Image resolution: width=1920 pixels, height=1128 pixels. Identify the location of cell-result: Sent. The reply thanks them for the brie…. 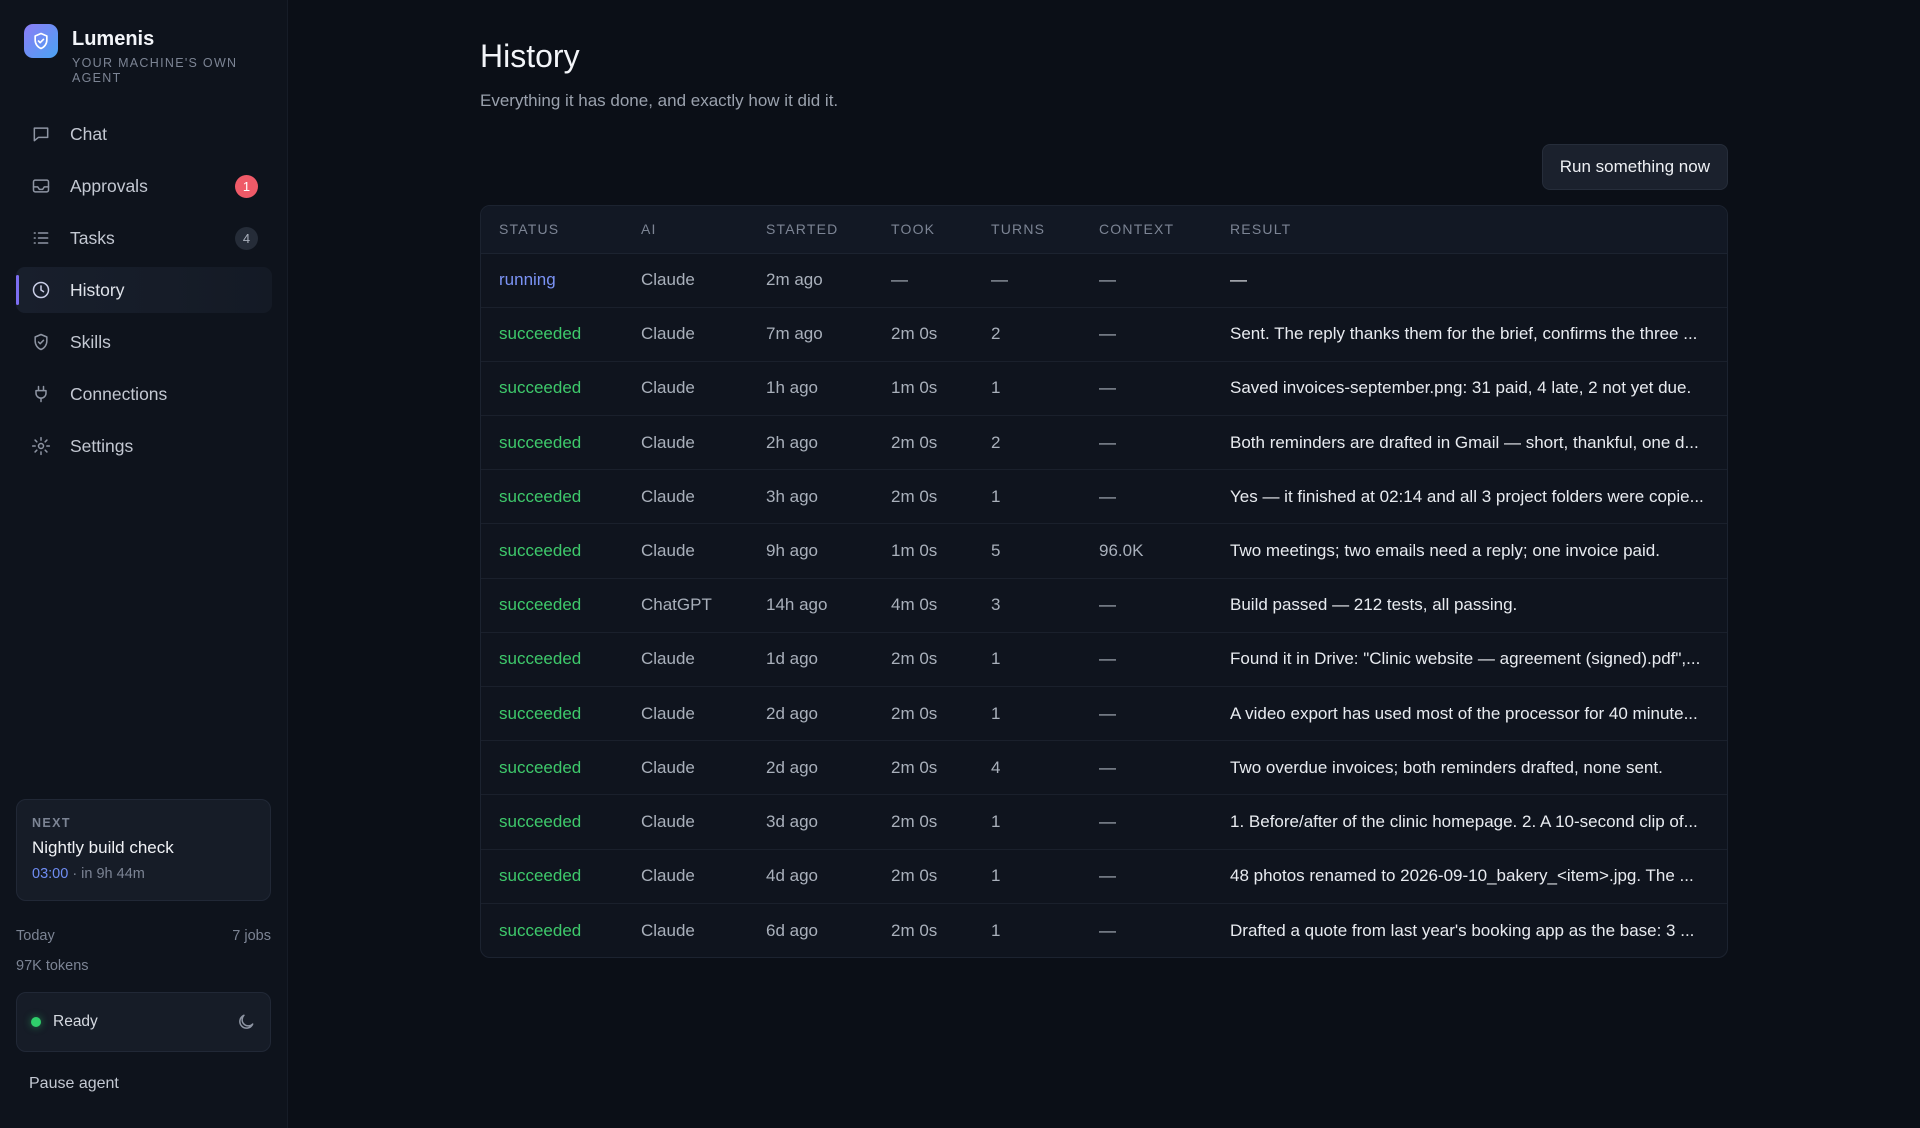
(1469, 334).